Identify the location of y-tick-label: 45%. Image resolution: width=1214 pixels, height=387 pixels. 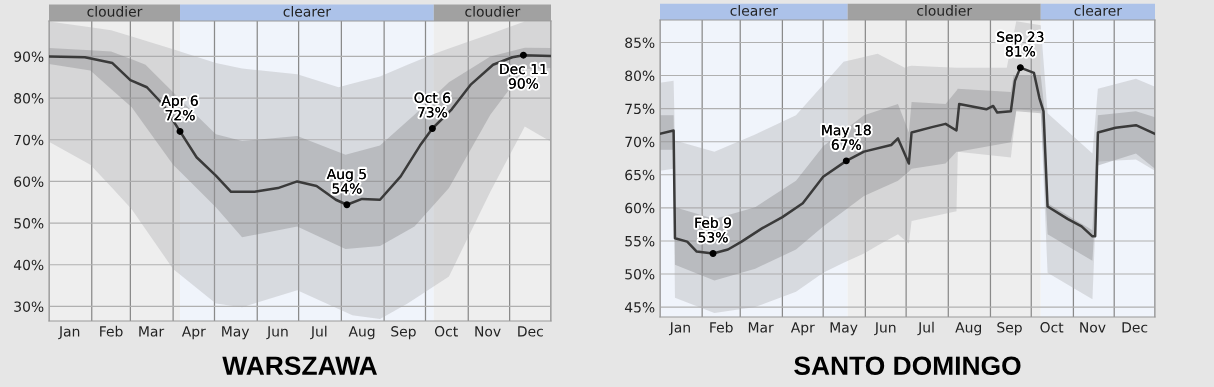
(639, 307).